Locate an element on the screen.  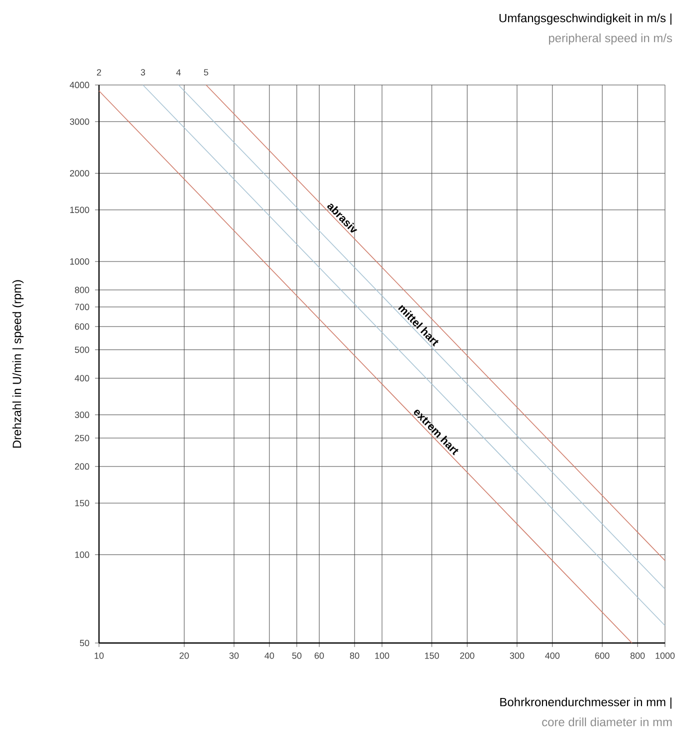
series-label: 5 is located at coordinates (206, 72).